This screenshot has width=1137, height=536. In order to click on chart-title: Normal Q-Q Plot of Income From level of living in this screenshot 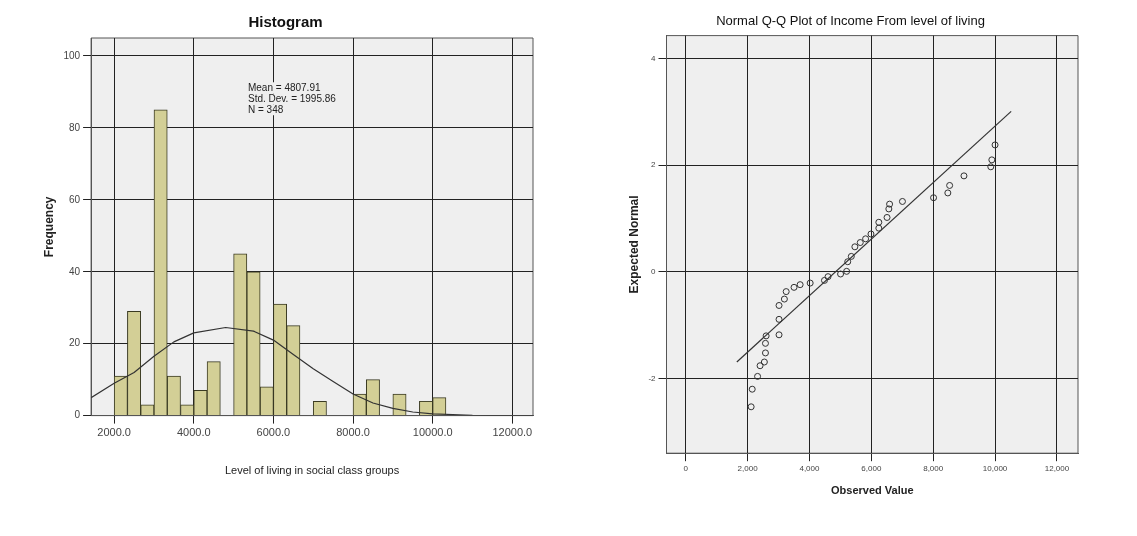, I will do `click(850, 21)`.